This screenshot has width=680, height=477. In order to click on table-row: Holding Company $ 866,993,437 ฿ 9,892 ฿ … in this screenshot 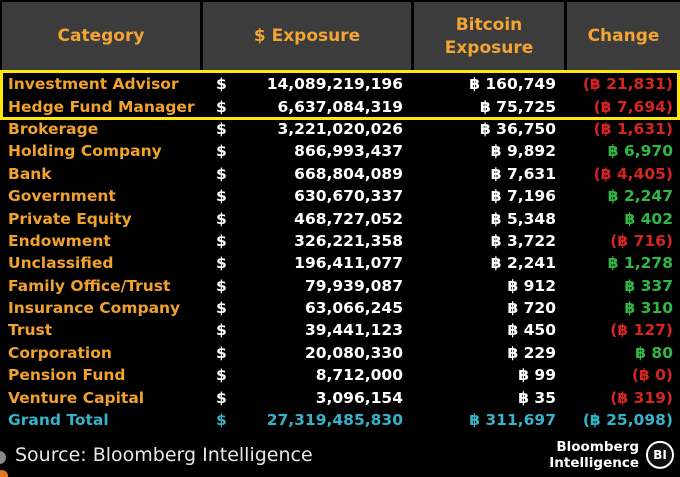, I will do `click(340, 151)`.